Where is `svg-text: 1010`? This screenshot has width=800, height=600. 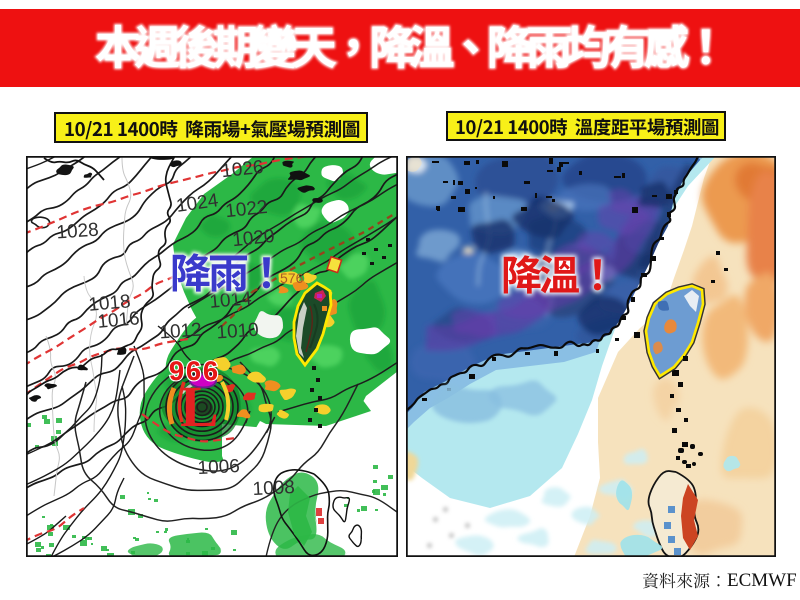 svg-text: 1010 is located at coordinates (238, 332).